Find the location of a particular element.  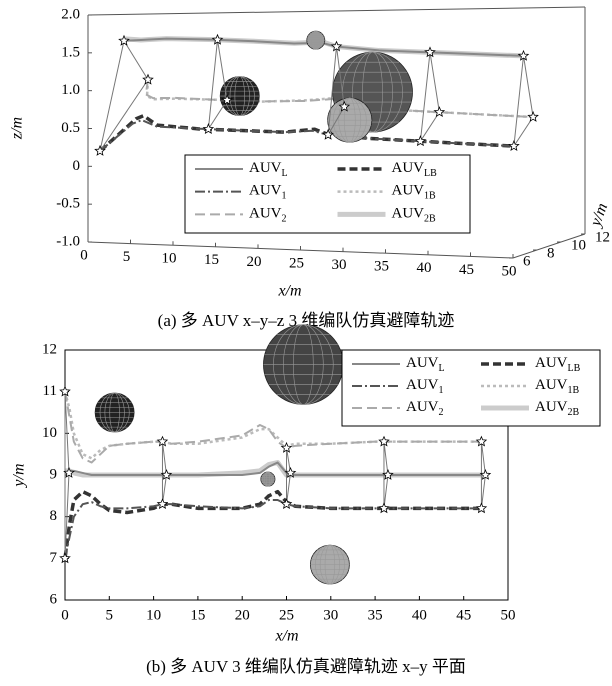

z-tick-label: 2.0 is located at coordinates (70, 14).